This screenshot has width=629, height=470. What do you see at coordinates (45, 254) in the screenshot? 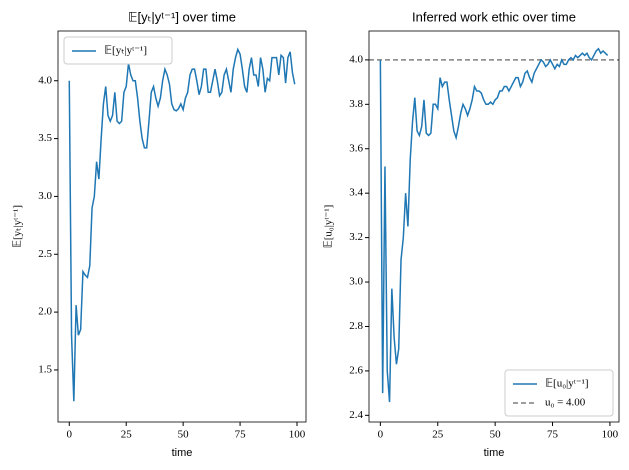
I see `y-tick-label: 2.5` at bounding box center [45, 254].